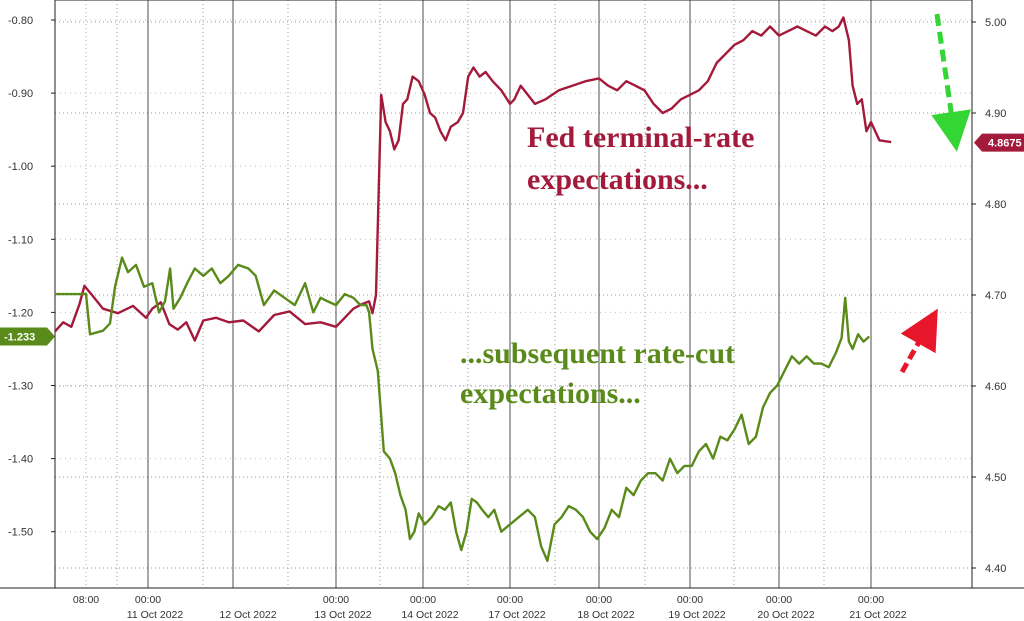 This screenshot has width=1024, height=621. Describe the element at coordinates (20, 167) in the screenshot. I see `left-tick-label: -1.00` at that location.